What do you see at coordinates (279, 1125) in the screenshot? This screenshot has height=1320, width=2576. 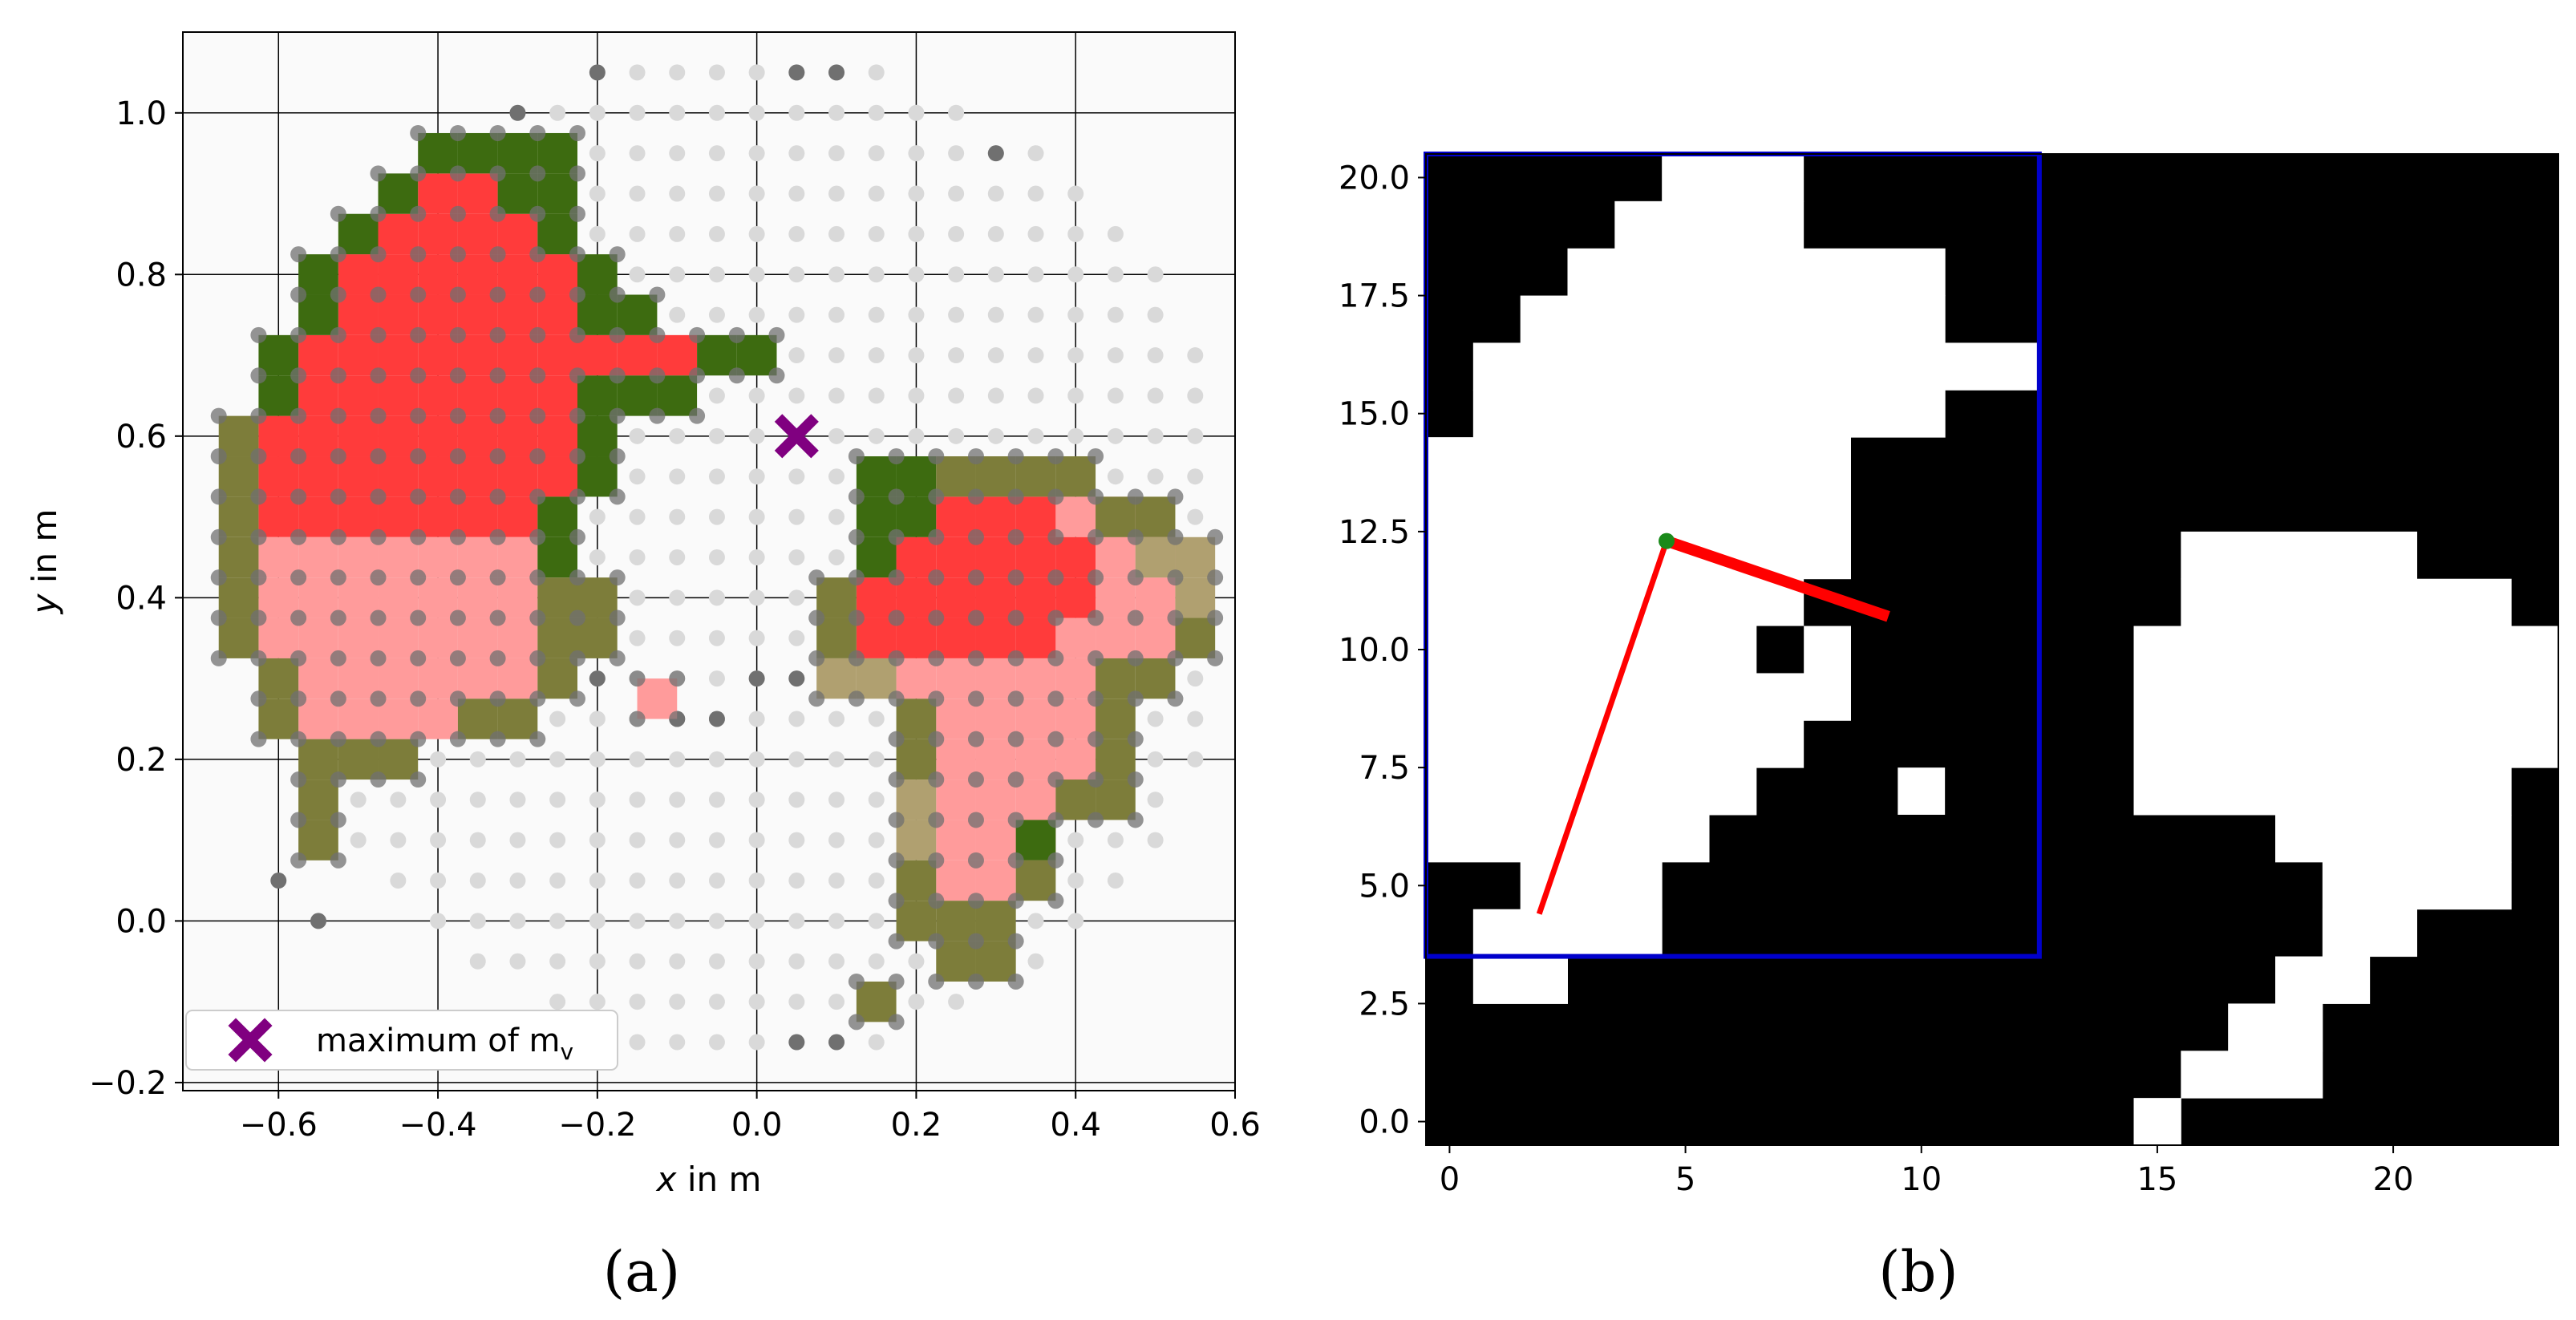 I see `x-tick-label: −0.6` at bounding box center [279, 1125].